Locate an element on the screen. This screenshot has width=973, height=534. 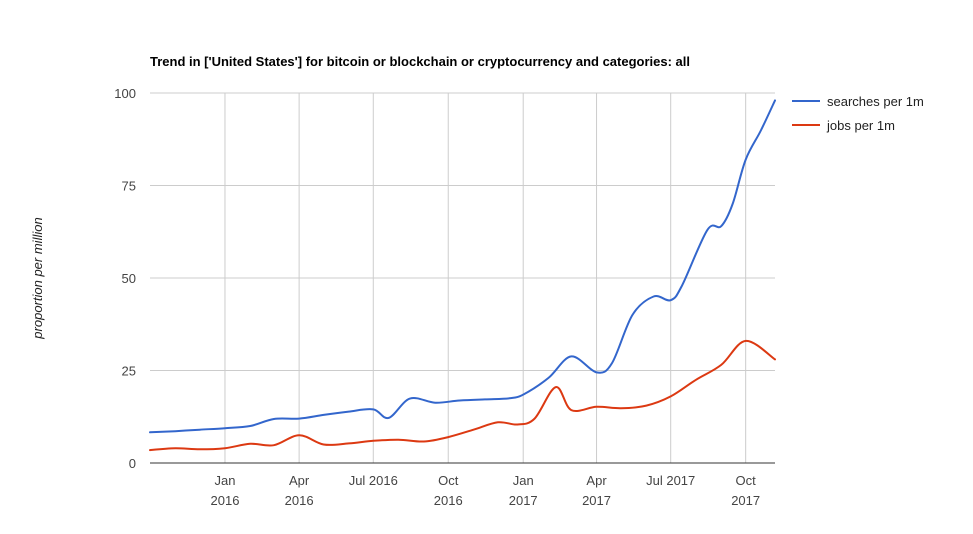
series-line-jobs is located at coordinates (462, 395).